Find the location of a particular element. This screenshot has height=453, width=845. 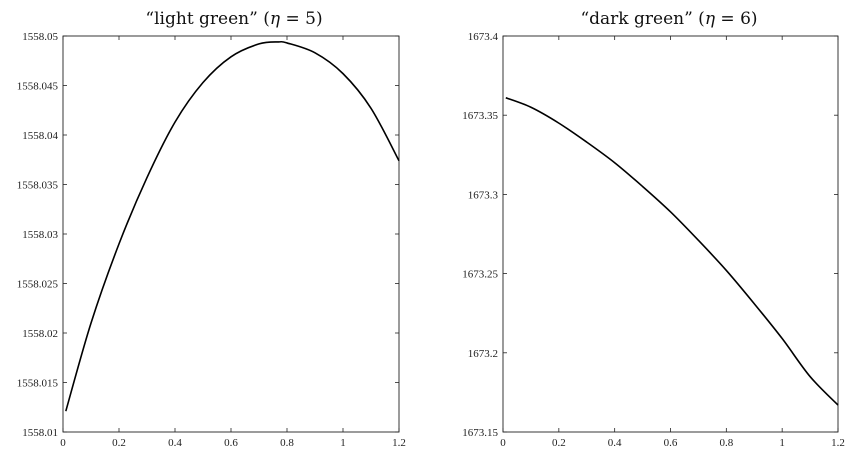

x-tick-label-right: 0 is located at coordinates (503, 443).